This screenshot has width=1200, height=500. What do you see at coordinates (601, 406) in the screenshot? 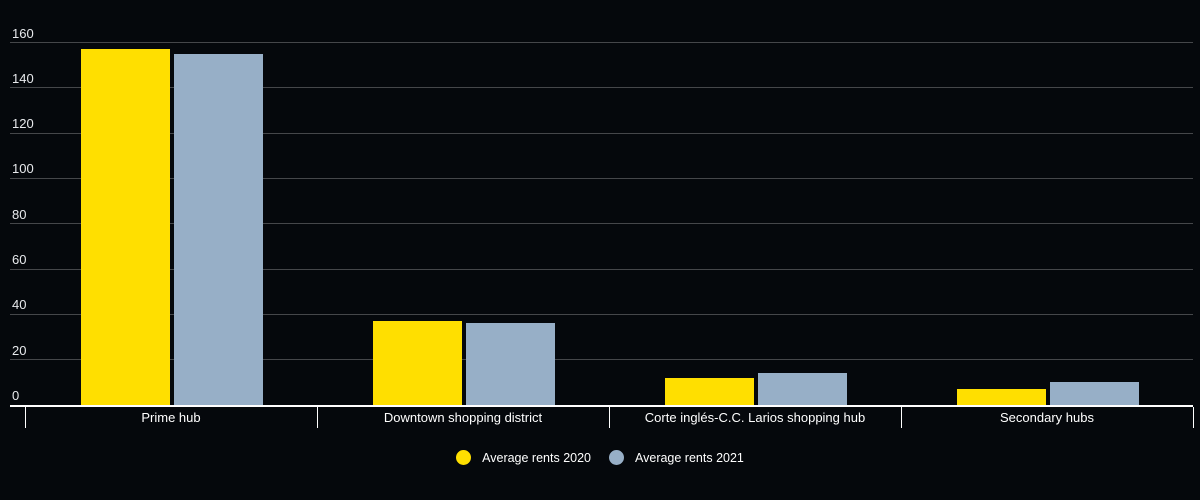
I see `x-axis-line` at bounding box center [601, 406].